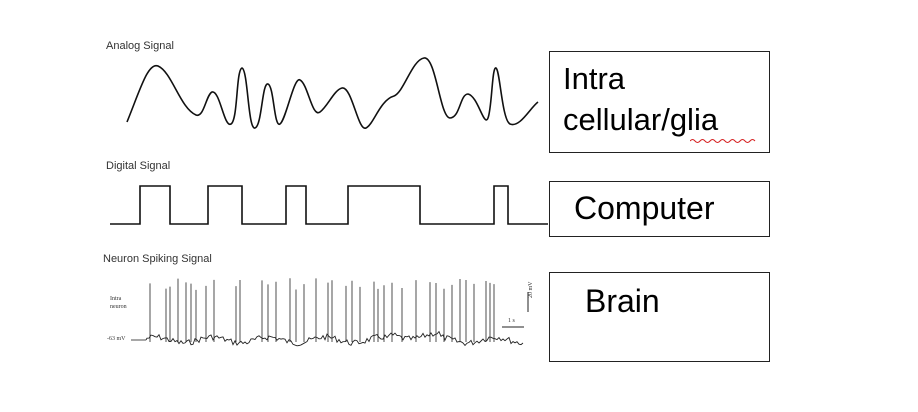  What do you see at coordinates (140, 46) in the screenshot?
I see `analog-signal-label: Analog Signal` at bounding box center [140, 46].